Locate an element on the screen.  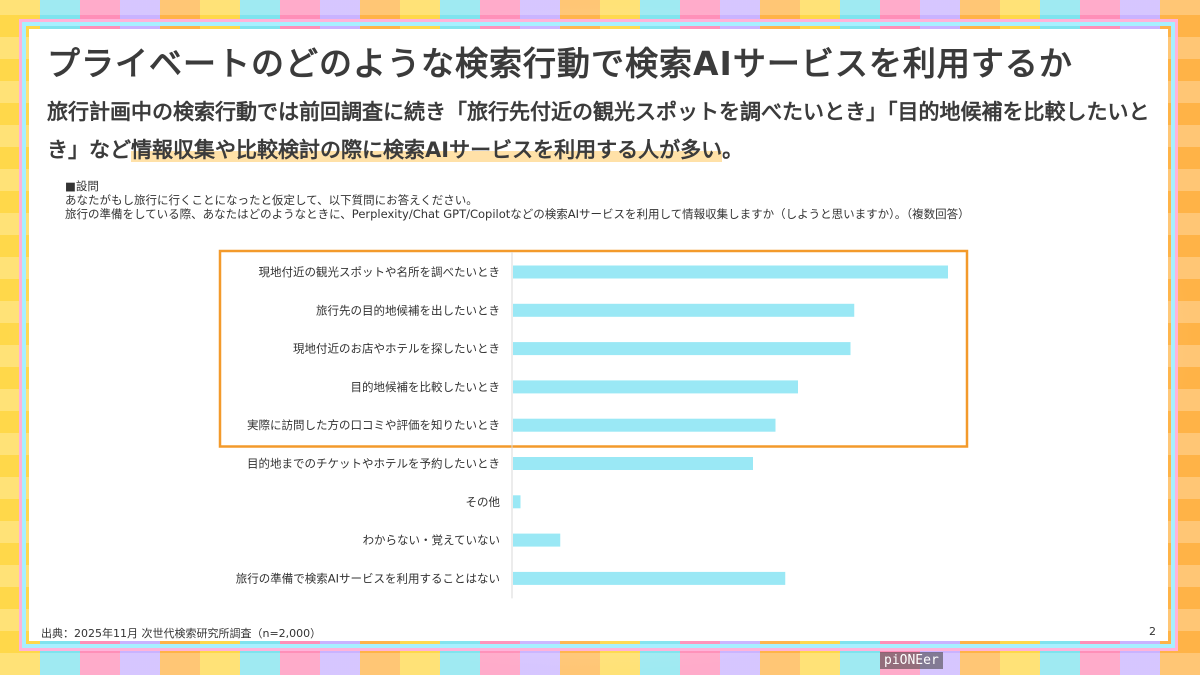
question-heading: ■設問 is located at coordinates (82, 186).